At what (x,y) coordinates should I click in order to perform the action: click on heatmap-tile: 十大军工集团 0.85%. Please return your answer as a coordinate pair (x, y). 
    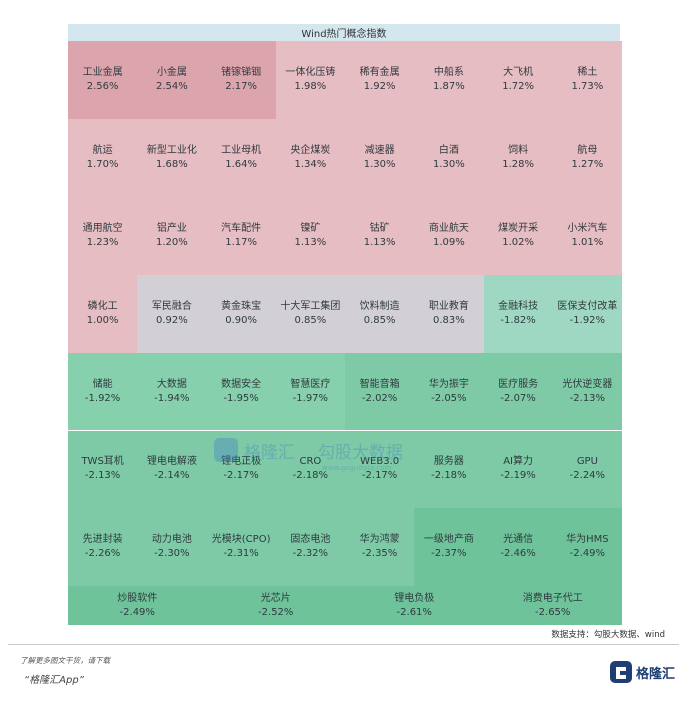
    Looking at the image, I should click on (310, 313).